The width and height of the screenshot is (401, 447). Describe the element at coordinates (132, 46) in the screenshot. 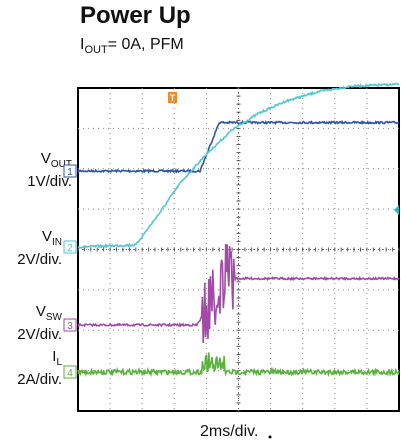

I see `chart-subtitle: IOUT= 0A, PFM` at that location.